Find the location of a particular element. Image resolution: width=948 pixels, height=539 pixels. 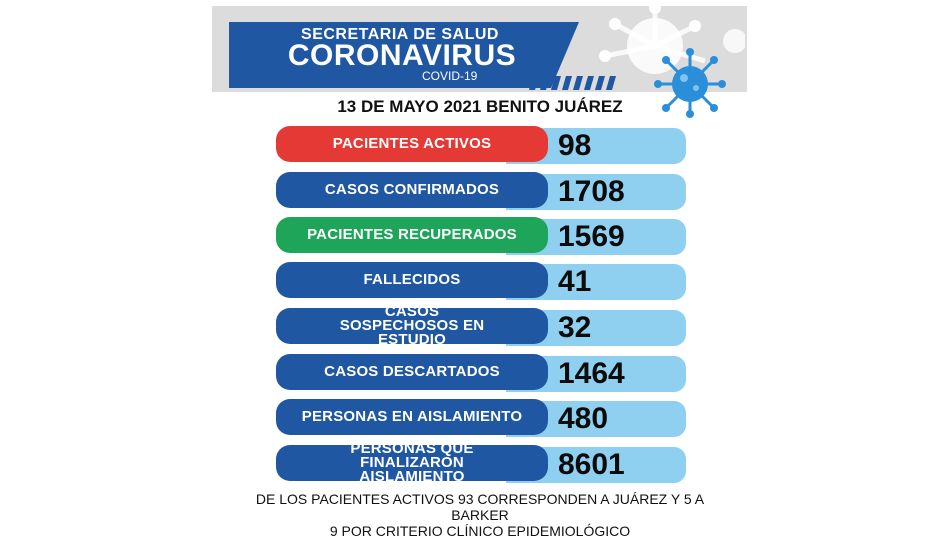

stat-value: 98 is located at coordinates (575, 145).